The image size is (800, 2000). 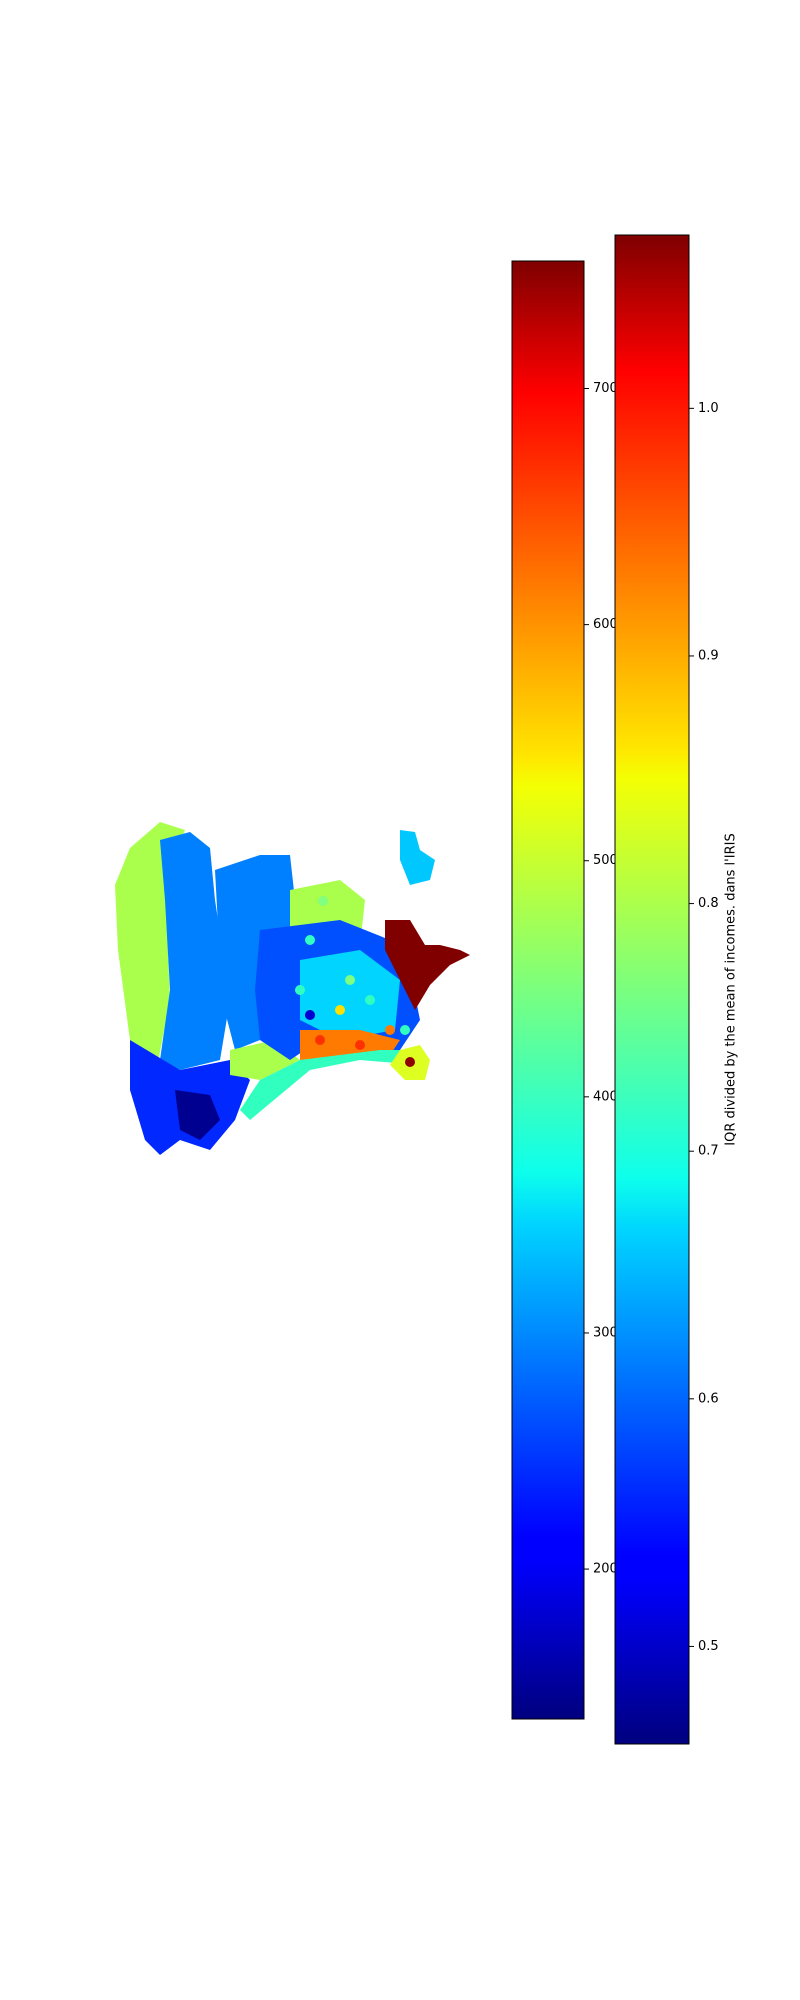 I want to click on tick-label: 0.8, so click(x=708, y=903).